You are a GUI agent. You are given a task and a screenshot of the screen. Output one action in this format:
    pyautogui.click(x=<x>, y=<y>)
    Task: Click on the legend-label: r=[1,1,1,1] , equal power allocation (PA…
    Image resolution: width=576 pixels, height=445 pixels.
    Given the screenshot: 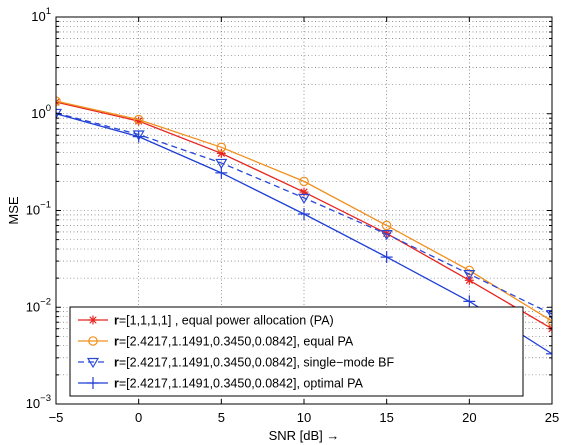 What is the action you would take?
    pyautogui.click(x=224, y=321)
    